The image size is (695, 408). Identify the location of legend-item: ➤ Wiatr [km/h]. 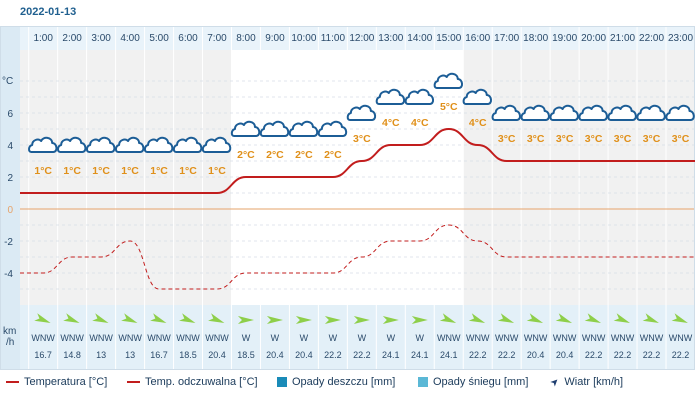
(586, 382).